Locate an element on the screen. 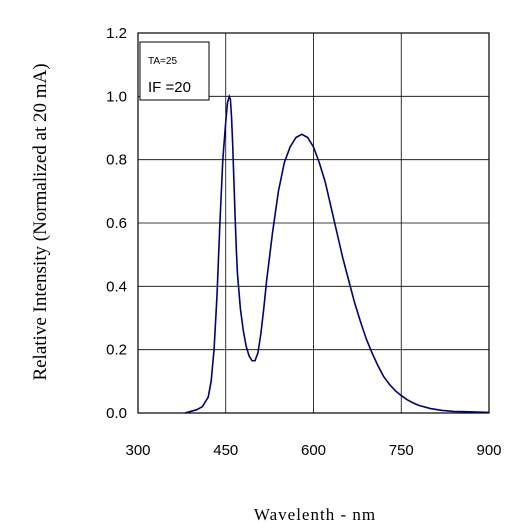  y-tick-label: 0.4 is located at coordinates (116, 286).